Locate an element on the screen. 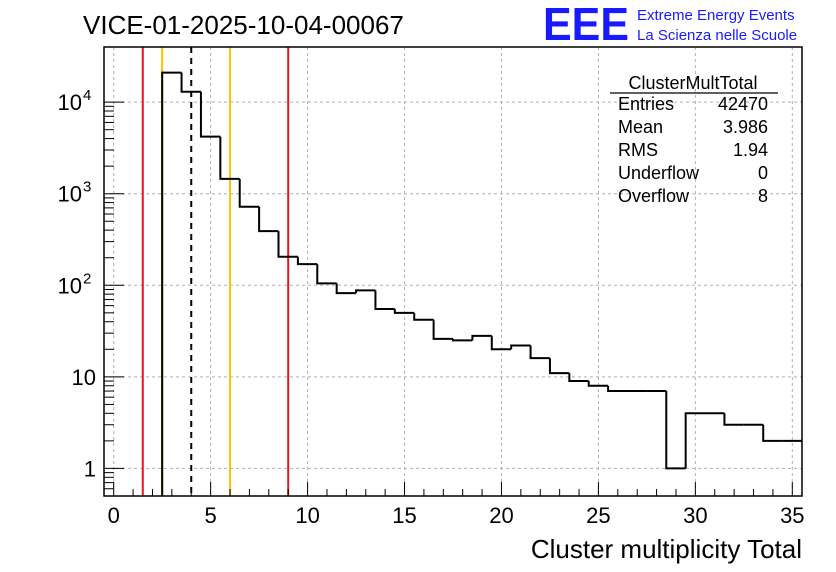 This screenshot has height=572, width=836. stats-value: 42470 is located at coordinates (743, 104).